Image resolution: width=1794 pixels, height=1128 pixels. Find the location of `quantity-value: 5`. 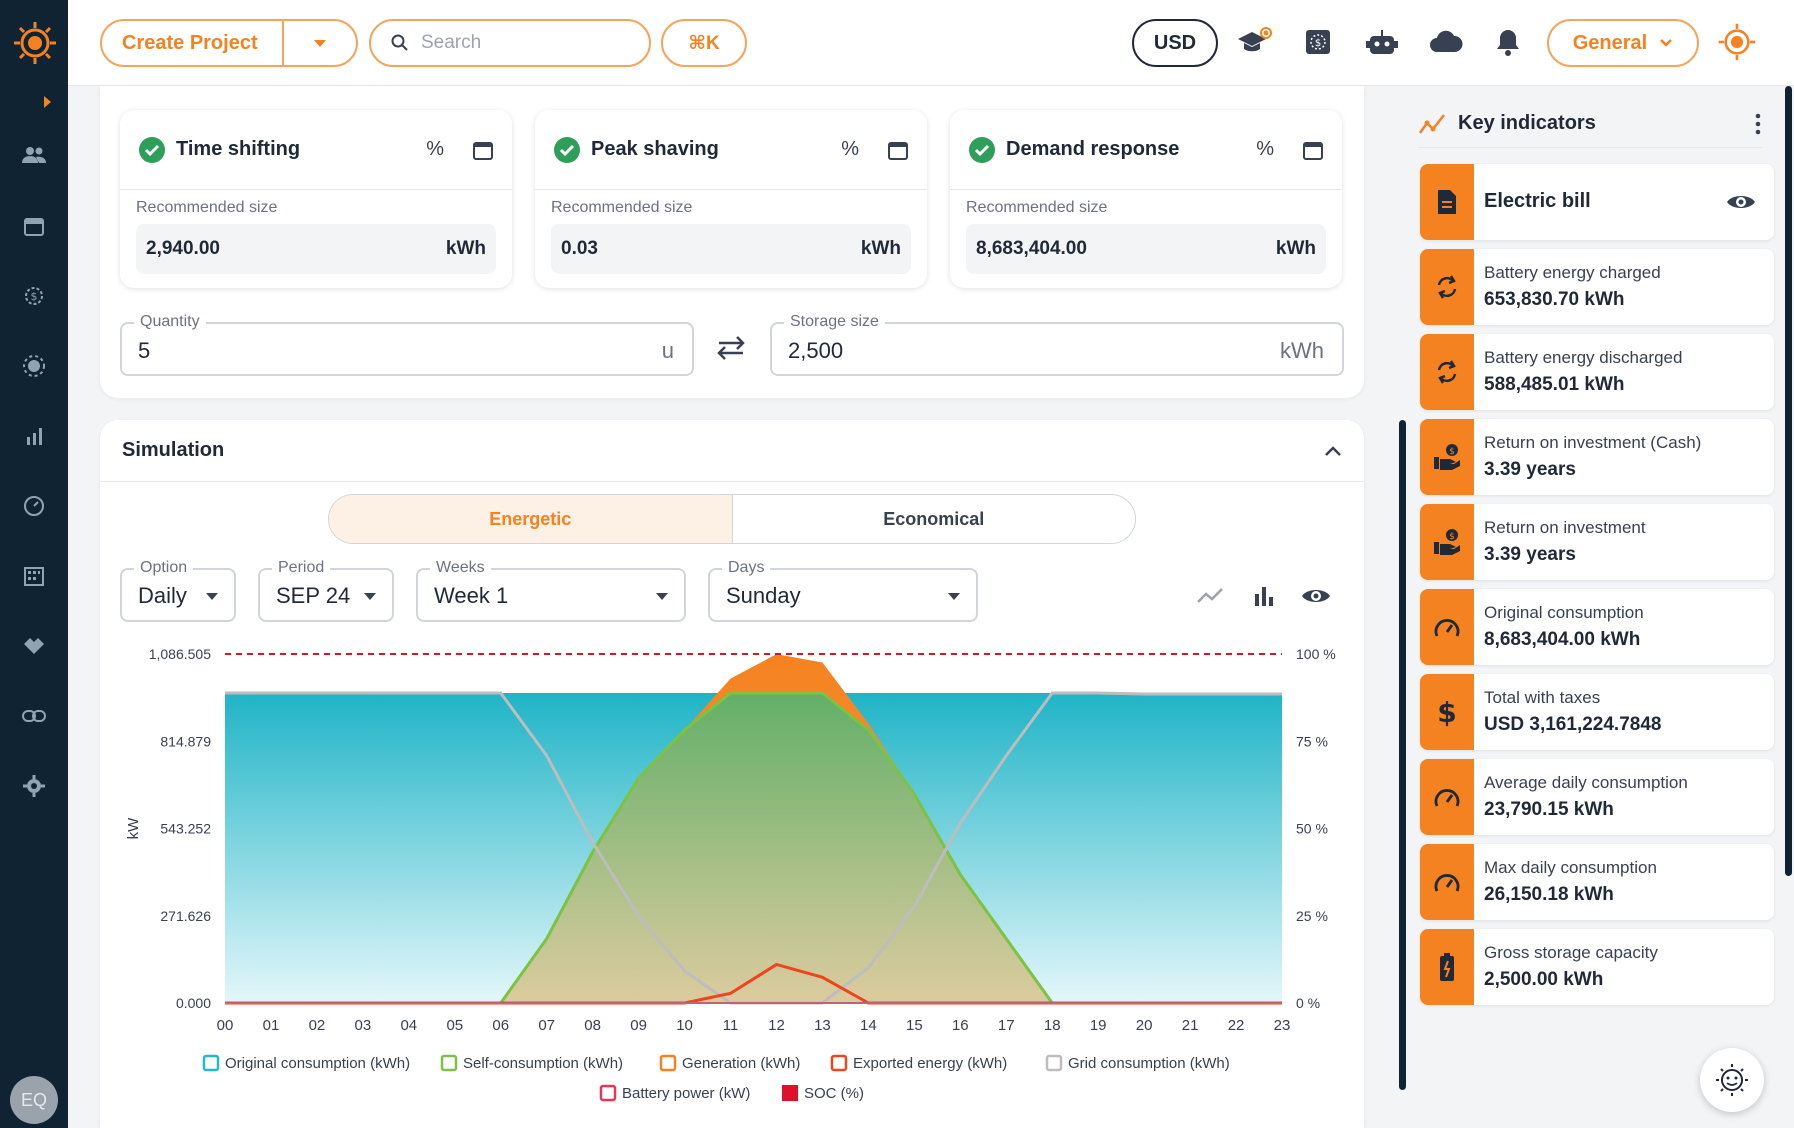

quantity-value: 5 is located at coordinates (144, 350).